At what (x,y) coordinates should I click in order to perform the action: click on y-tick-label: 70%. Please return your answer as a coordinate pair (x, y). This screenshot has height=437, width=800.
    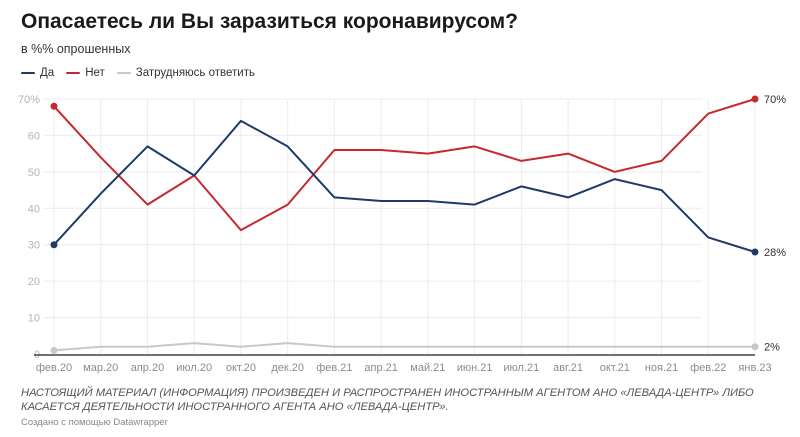
    Looking at the image, I should click on (29, 100).